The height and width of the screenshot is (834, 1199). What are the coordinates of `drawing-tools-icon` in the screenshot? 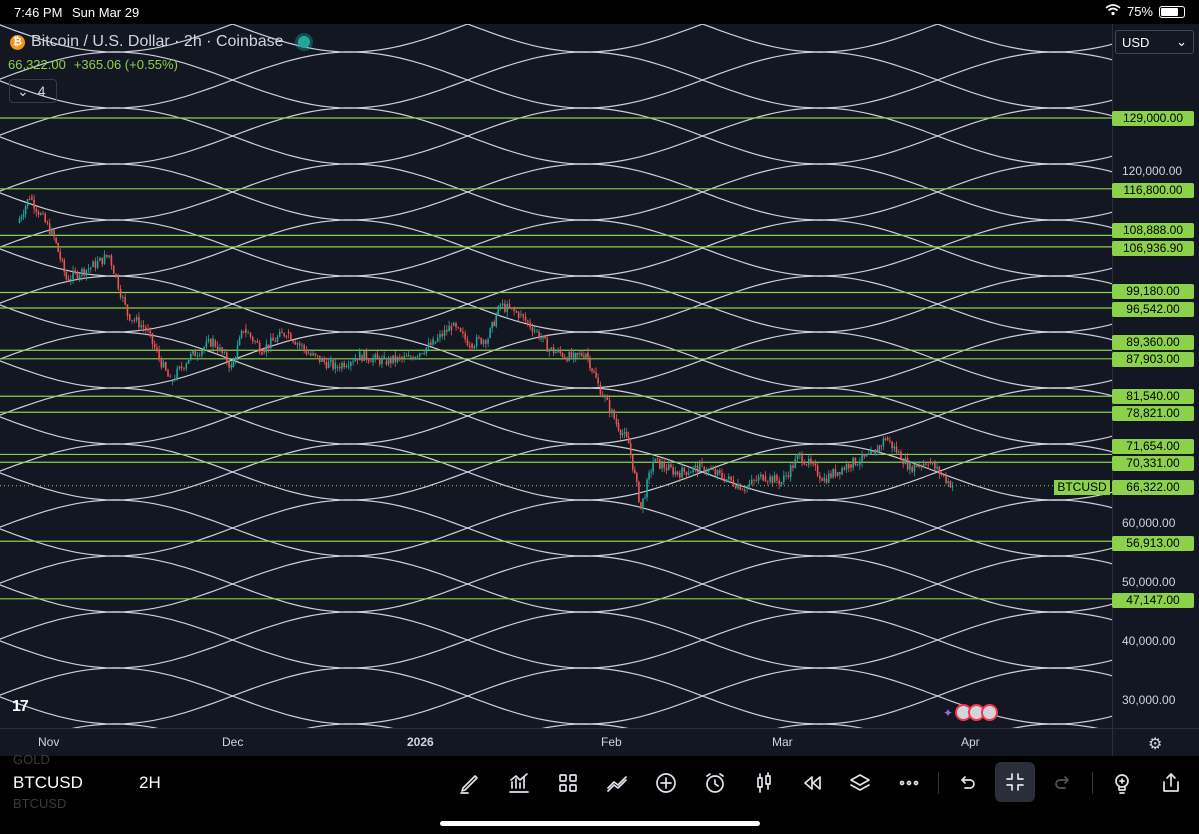 It's located at (617, 783).